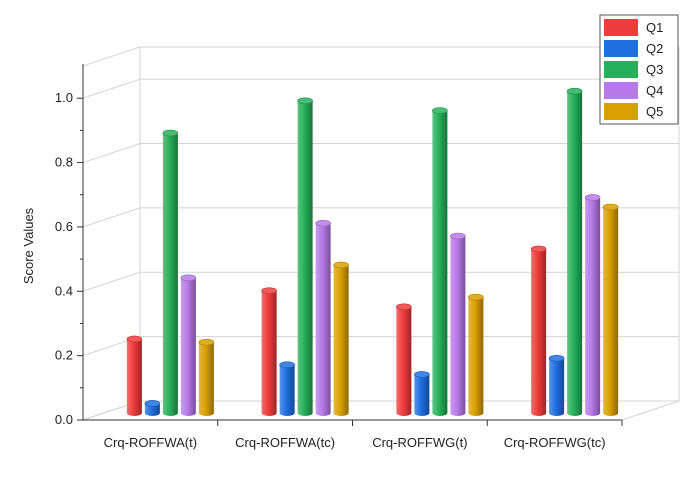 The image size is (700, 479). What do you see at coordinates (654, 27) in the screenshot?
I see `legend-label-q1: Q1` at bounding box center [654, 27].